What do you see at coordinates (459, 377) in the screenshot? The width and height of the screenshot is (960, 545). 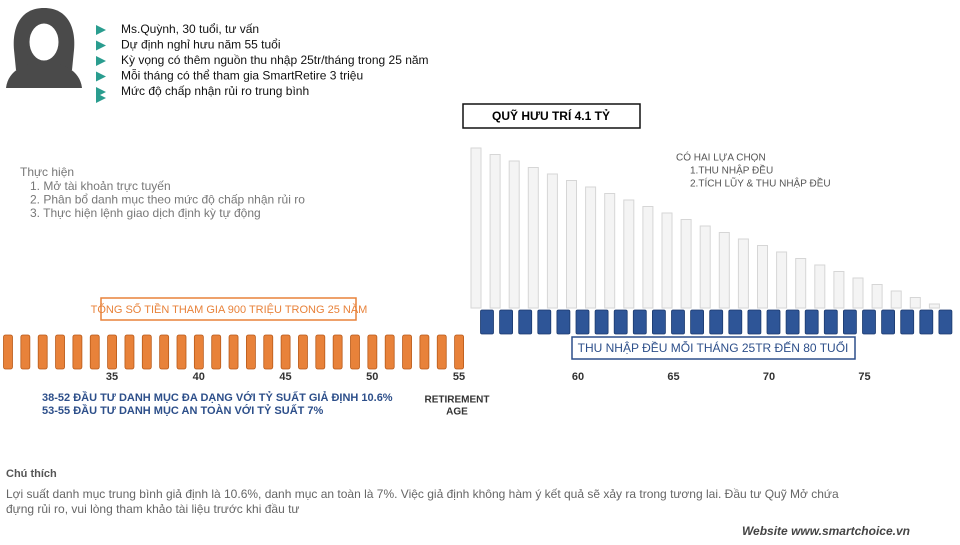 I see `age-label: 55` at bounding box center [459, 377].